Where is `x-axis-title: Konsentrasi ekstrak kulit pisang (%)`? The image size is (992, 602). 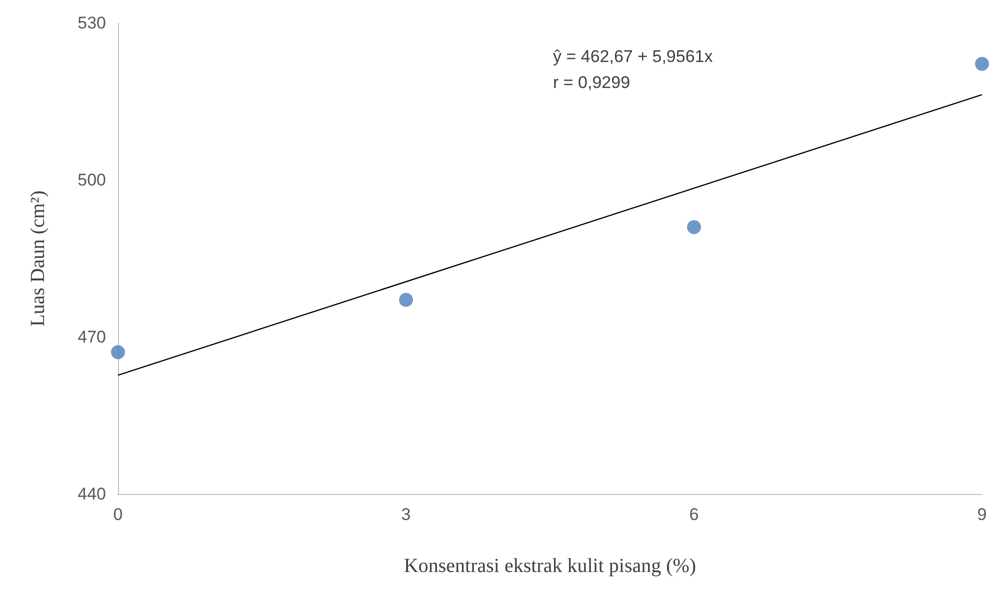 x-axis-title: Konsentrasi ekstrak kulit pisang (%) is located at coordinates (550, 566).